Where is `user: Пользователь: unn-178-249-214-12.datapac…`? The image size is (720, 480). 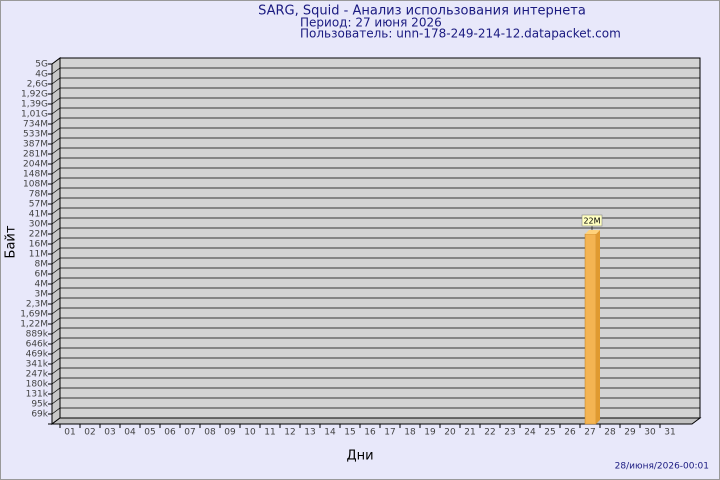
user: Пользователь: unn-178-249-214-12.datapac… is located at coordinates (460, 34).